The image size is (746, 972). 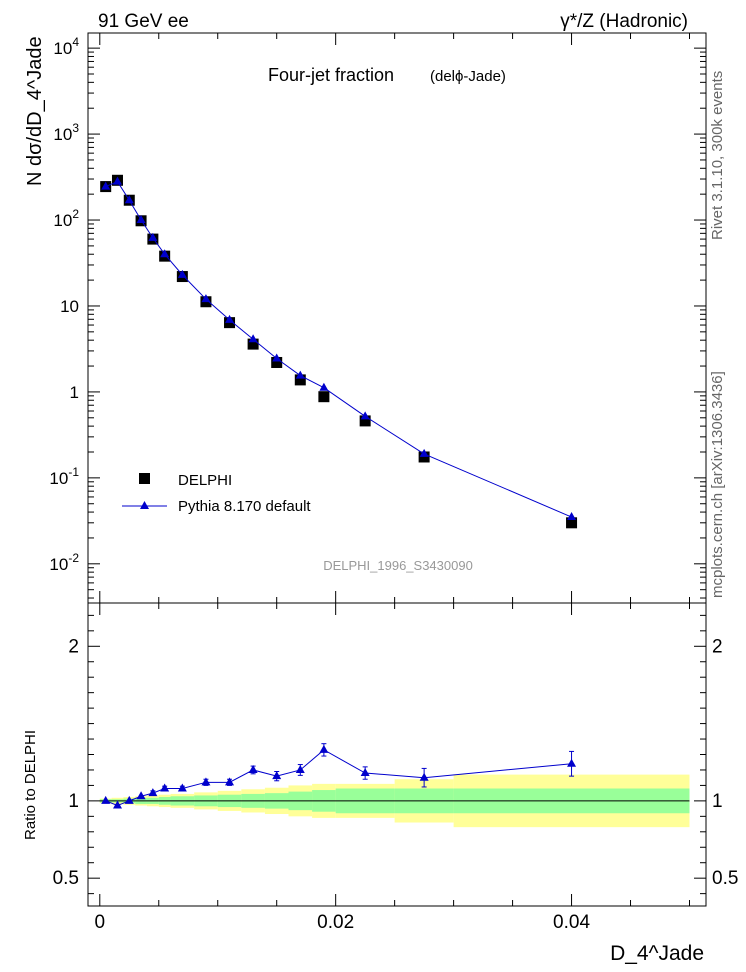 What do you see at coordinates (66, 46) in the screenshot?
I see `main-ytick-label: 10⁴` at bounding box center [66, 46].